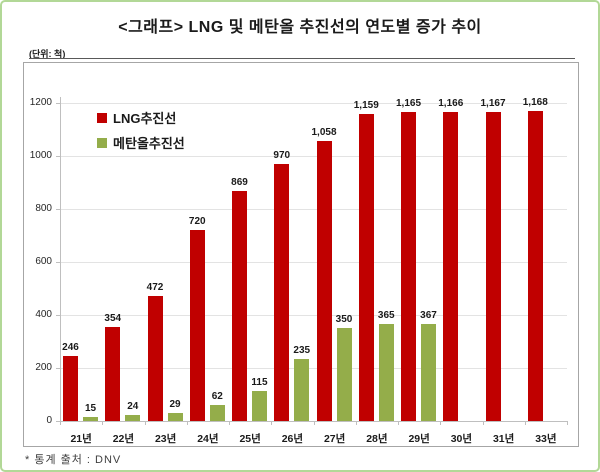 The width and height of the screenshot is (600, 472). I want to click on x-axis-label: 22년, so click(123, 439).